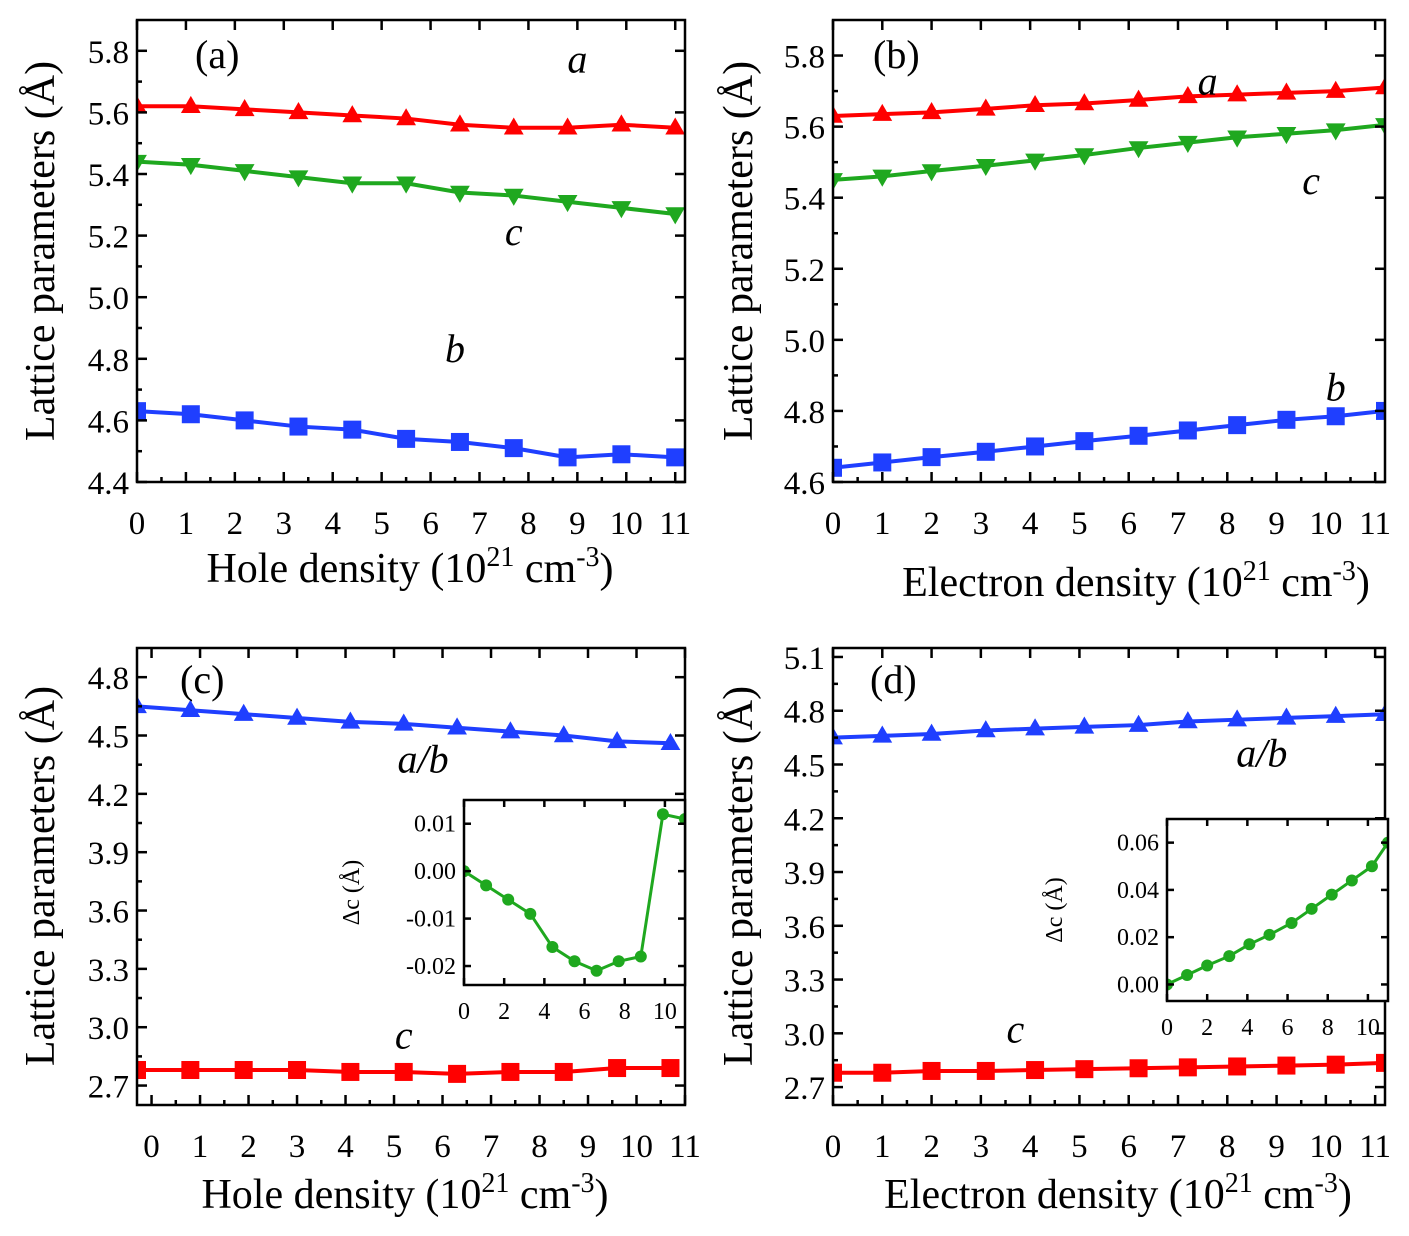 The image size is (1409, 1236). What do you see at coordinates (1284, 1195) in the screenshot?
I see `x-axis-label-part: cm` at bounding box center [1284, 1195].